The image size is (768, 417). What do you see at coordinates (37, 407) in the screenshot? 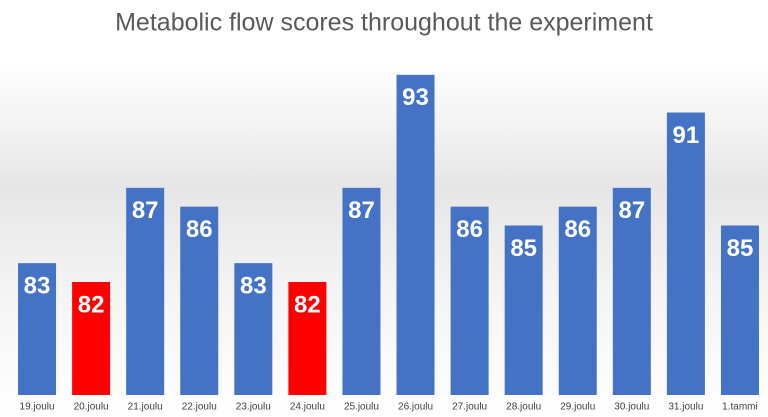
I see `x-tick-label: 19.joulu` at bounding box center [37, 407].